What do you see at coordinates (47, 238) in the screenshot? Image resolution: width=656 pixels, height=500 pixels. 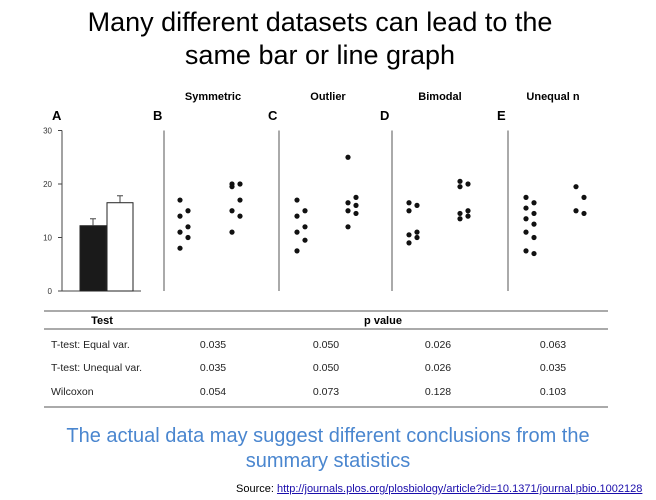 I see `y-tick-label: 10` at bounding box center [47, 238].